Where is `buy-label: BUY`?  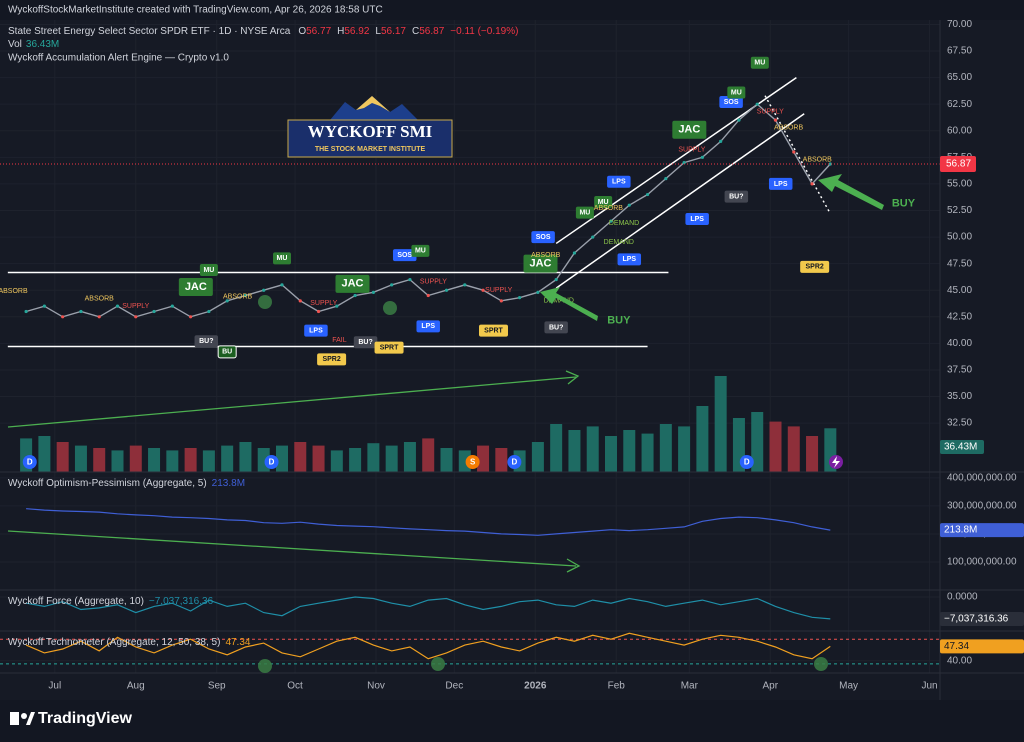 buy-label: BUY is located at coordinates (619, 320).